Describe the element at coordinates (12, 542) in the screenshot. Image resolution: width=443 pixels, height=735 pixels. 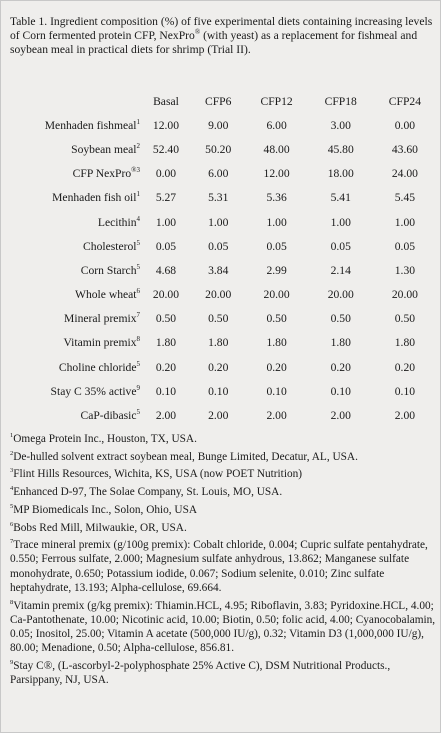
I see `footnote-mark: 7` at that location.